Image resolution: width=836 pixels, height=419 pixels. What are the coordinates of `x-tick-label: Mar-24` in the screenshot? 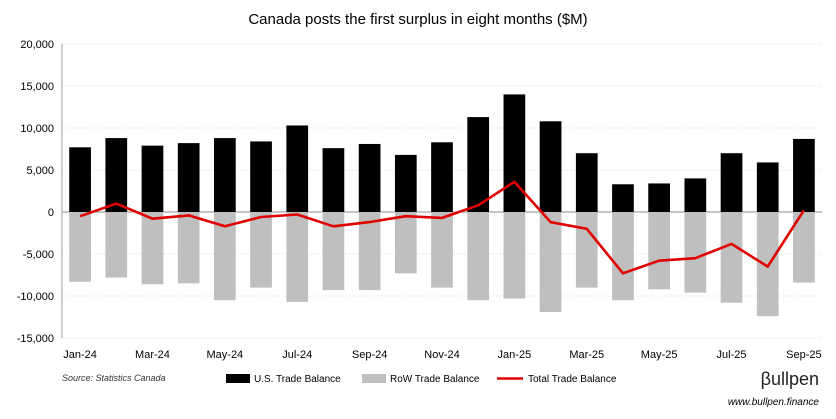 It's located at (152, 355).